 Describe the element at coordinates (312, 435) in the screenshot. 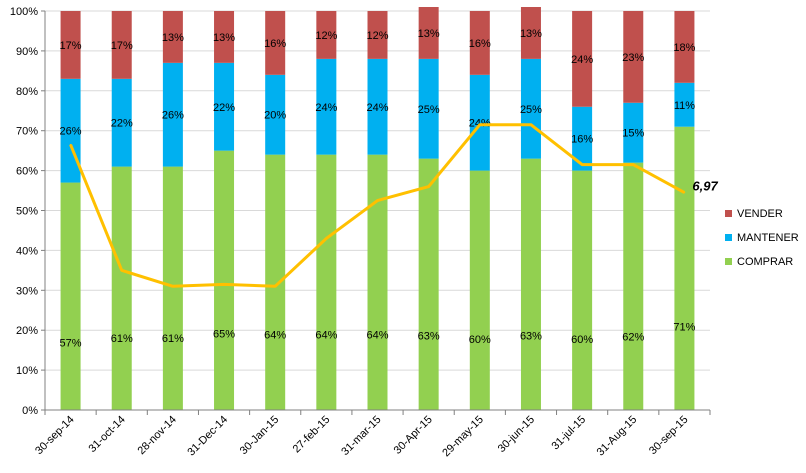

I see `x-tick-label: 27-feb-15` at that location.